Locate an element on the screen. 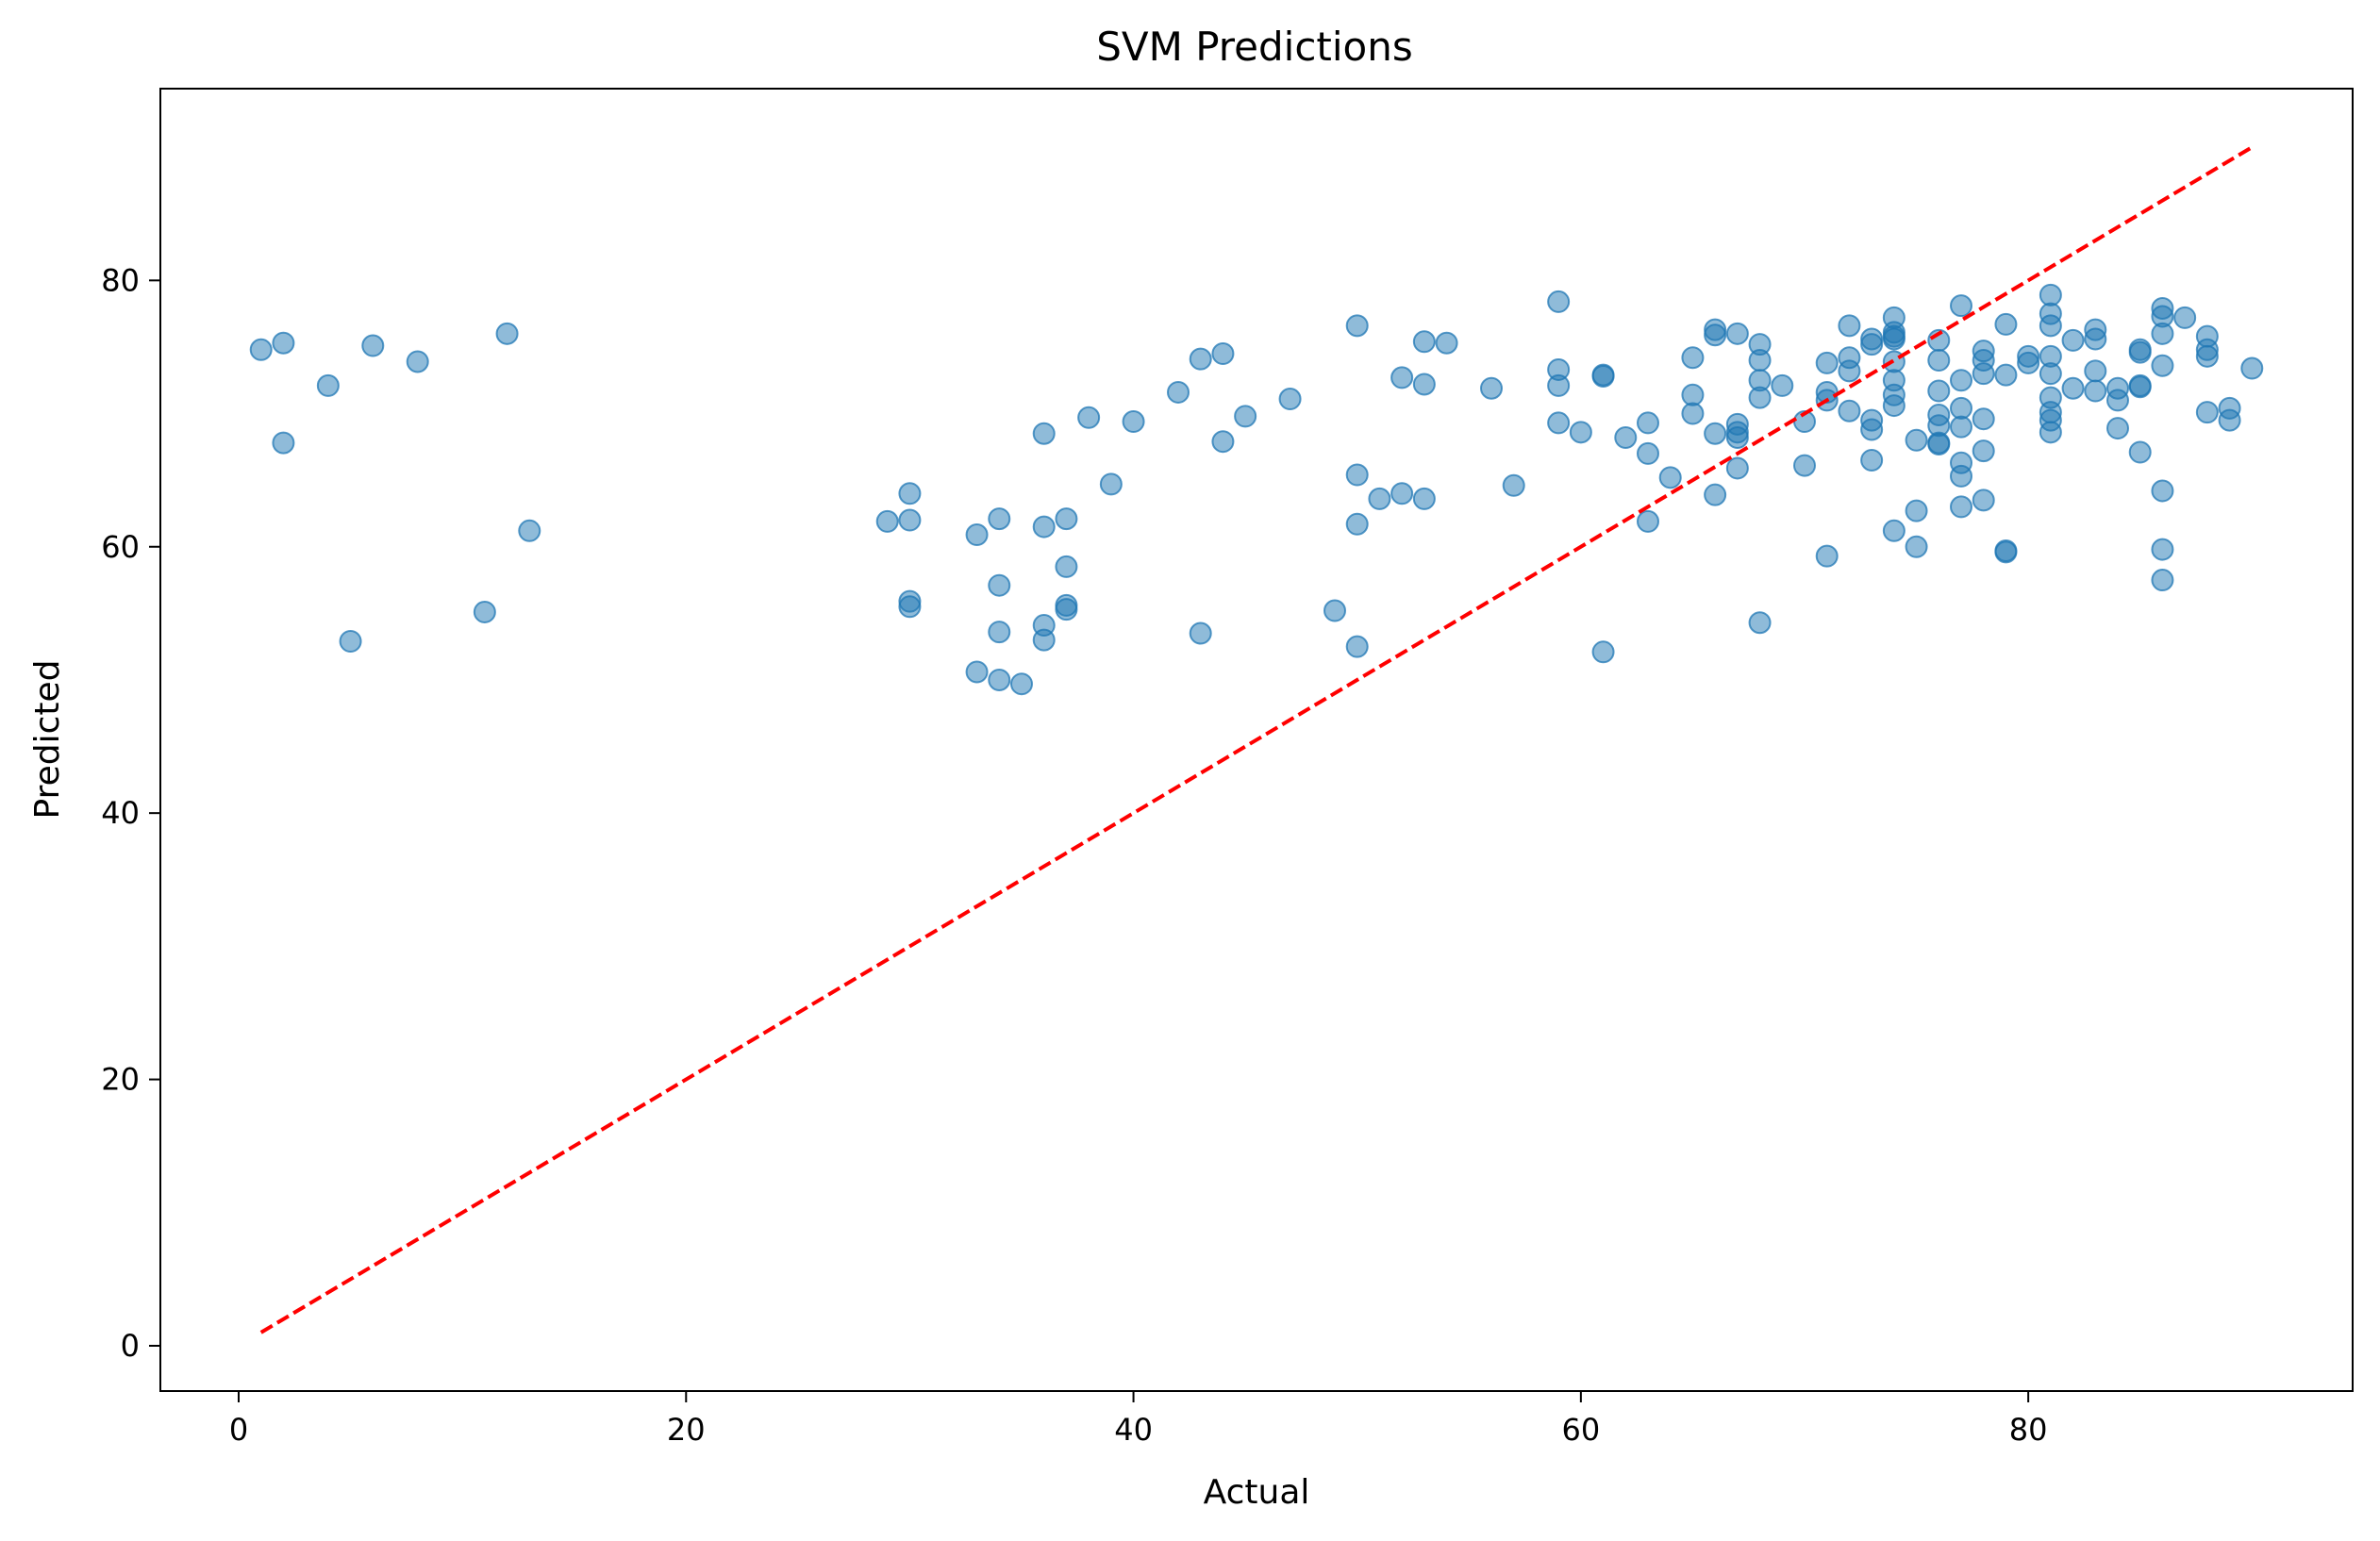 This screenshot has height=1541, width=2380. y-tick-label: 60 is located at coordinates (121, 547).